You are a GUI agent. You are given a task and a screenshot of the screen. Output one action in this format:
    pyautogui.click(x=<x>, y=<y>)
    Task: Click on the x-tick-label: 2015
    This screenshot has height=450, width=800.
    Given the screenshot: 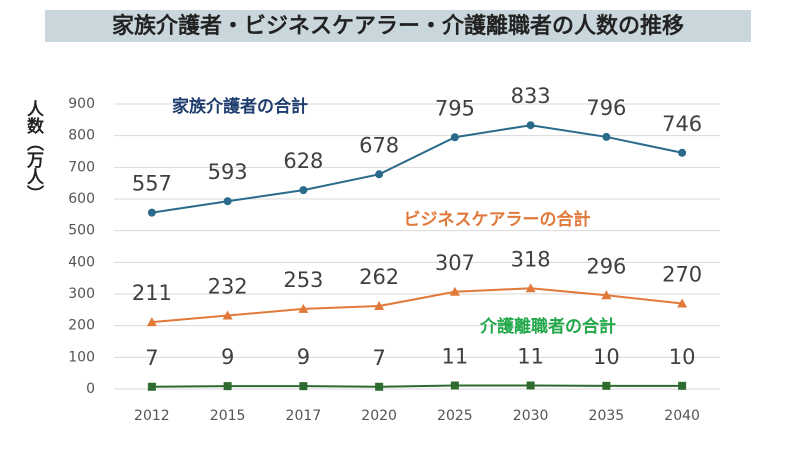 What is the action you would take?
    pyautogui.click(x=228, y=416)
    